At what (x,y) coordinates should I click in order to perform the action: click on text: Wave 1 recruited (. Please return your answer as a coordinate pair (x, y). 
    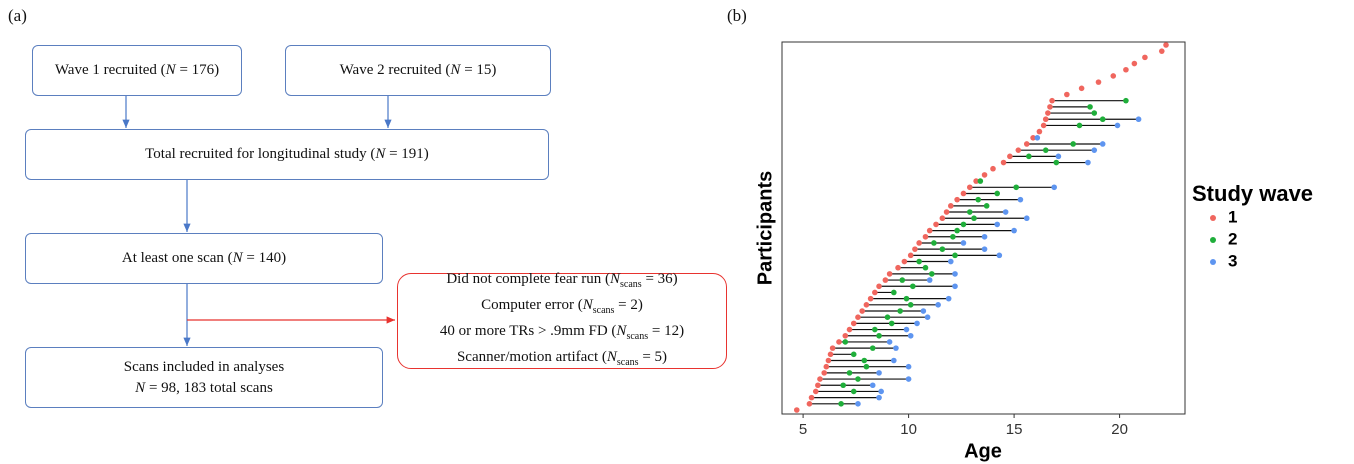
    Looking at the image, I should click on (110, 70).